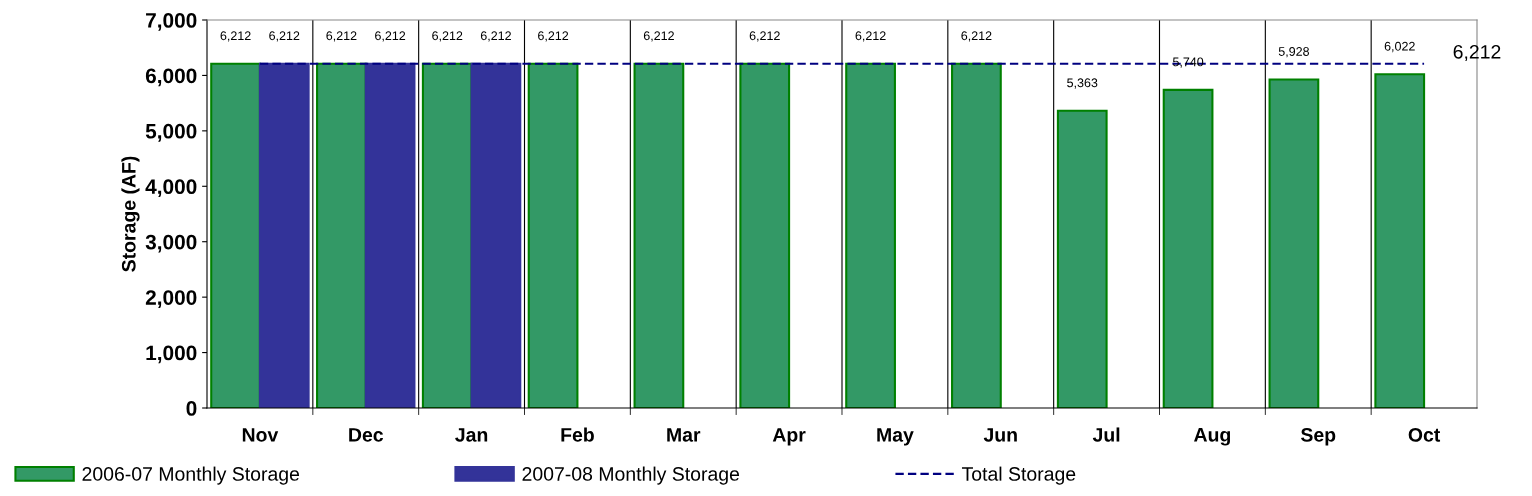 Image resolution: width=1532 pixels, height=496 pixels. What do you see at coordinates (171, 243) in the screenshot?
I see `y-tick-label: 3,000` at bounding box center [171, 243].